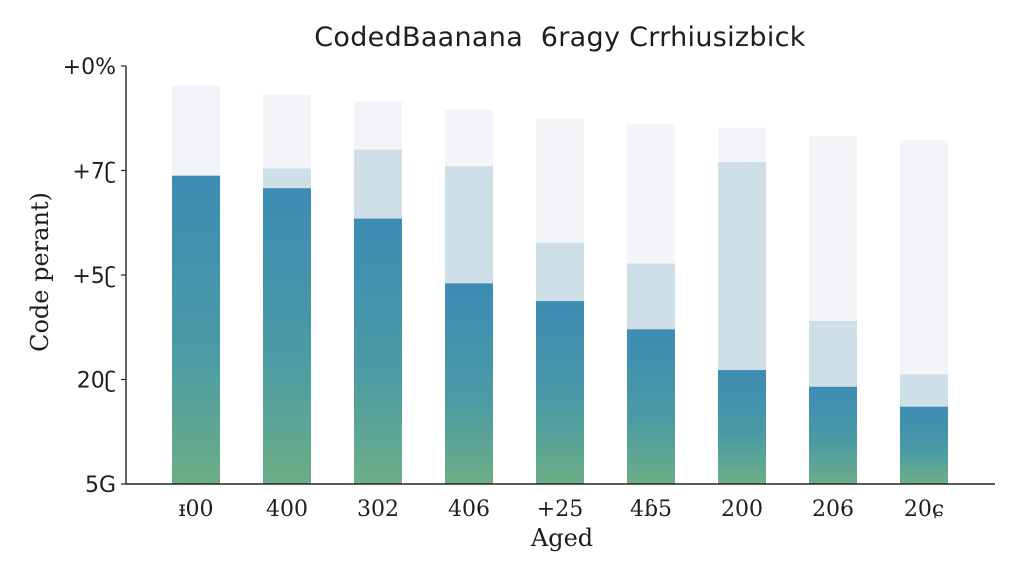  I want to click on x-tick-label: 206, so click(833, 509).